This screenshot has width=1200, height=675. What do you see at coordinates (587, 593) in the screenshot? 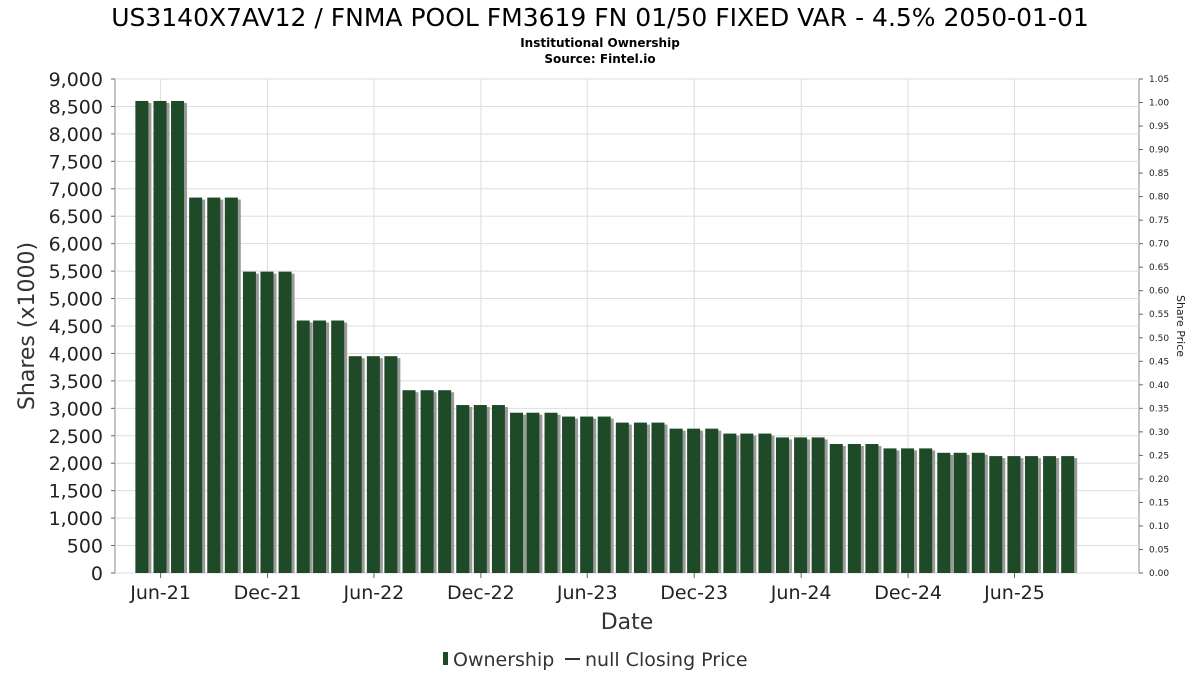
I see `x-tick-label: Jun-23` at bounding box center [587, 593].